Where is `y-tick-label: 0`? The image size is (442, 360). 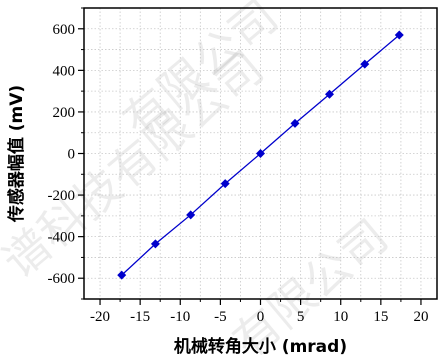 y-tick-label: 0 is located at coordinates (72, 155).